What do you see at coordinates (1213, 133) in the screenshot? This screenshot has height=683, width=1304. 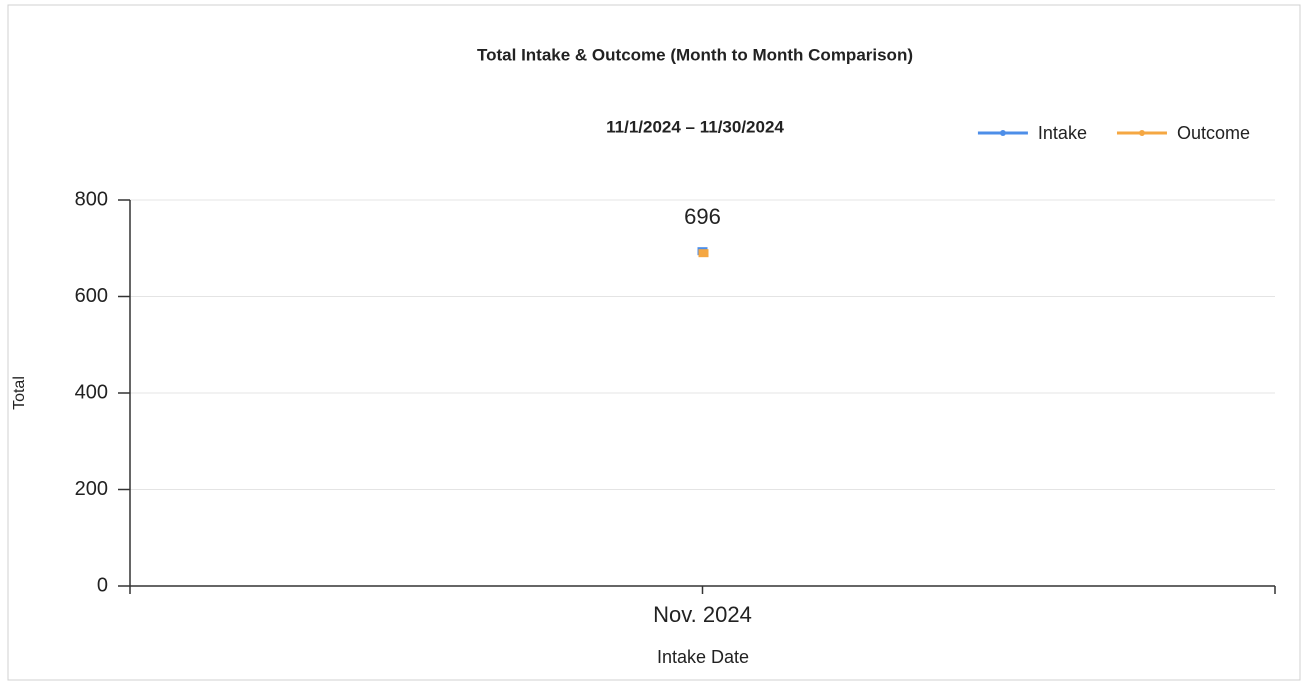 I see `legend-label: Outcome` at bounding box center [1213, 133].